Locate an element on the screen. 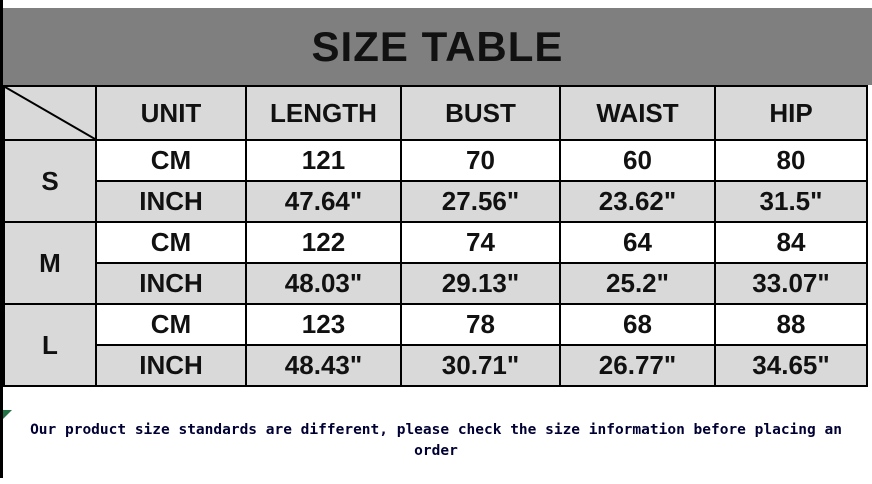 The image size is (872, 484). value-cell: 30.71" is located at coordinates (480, 365).